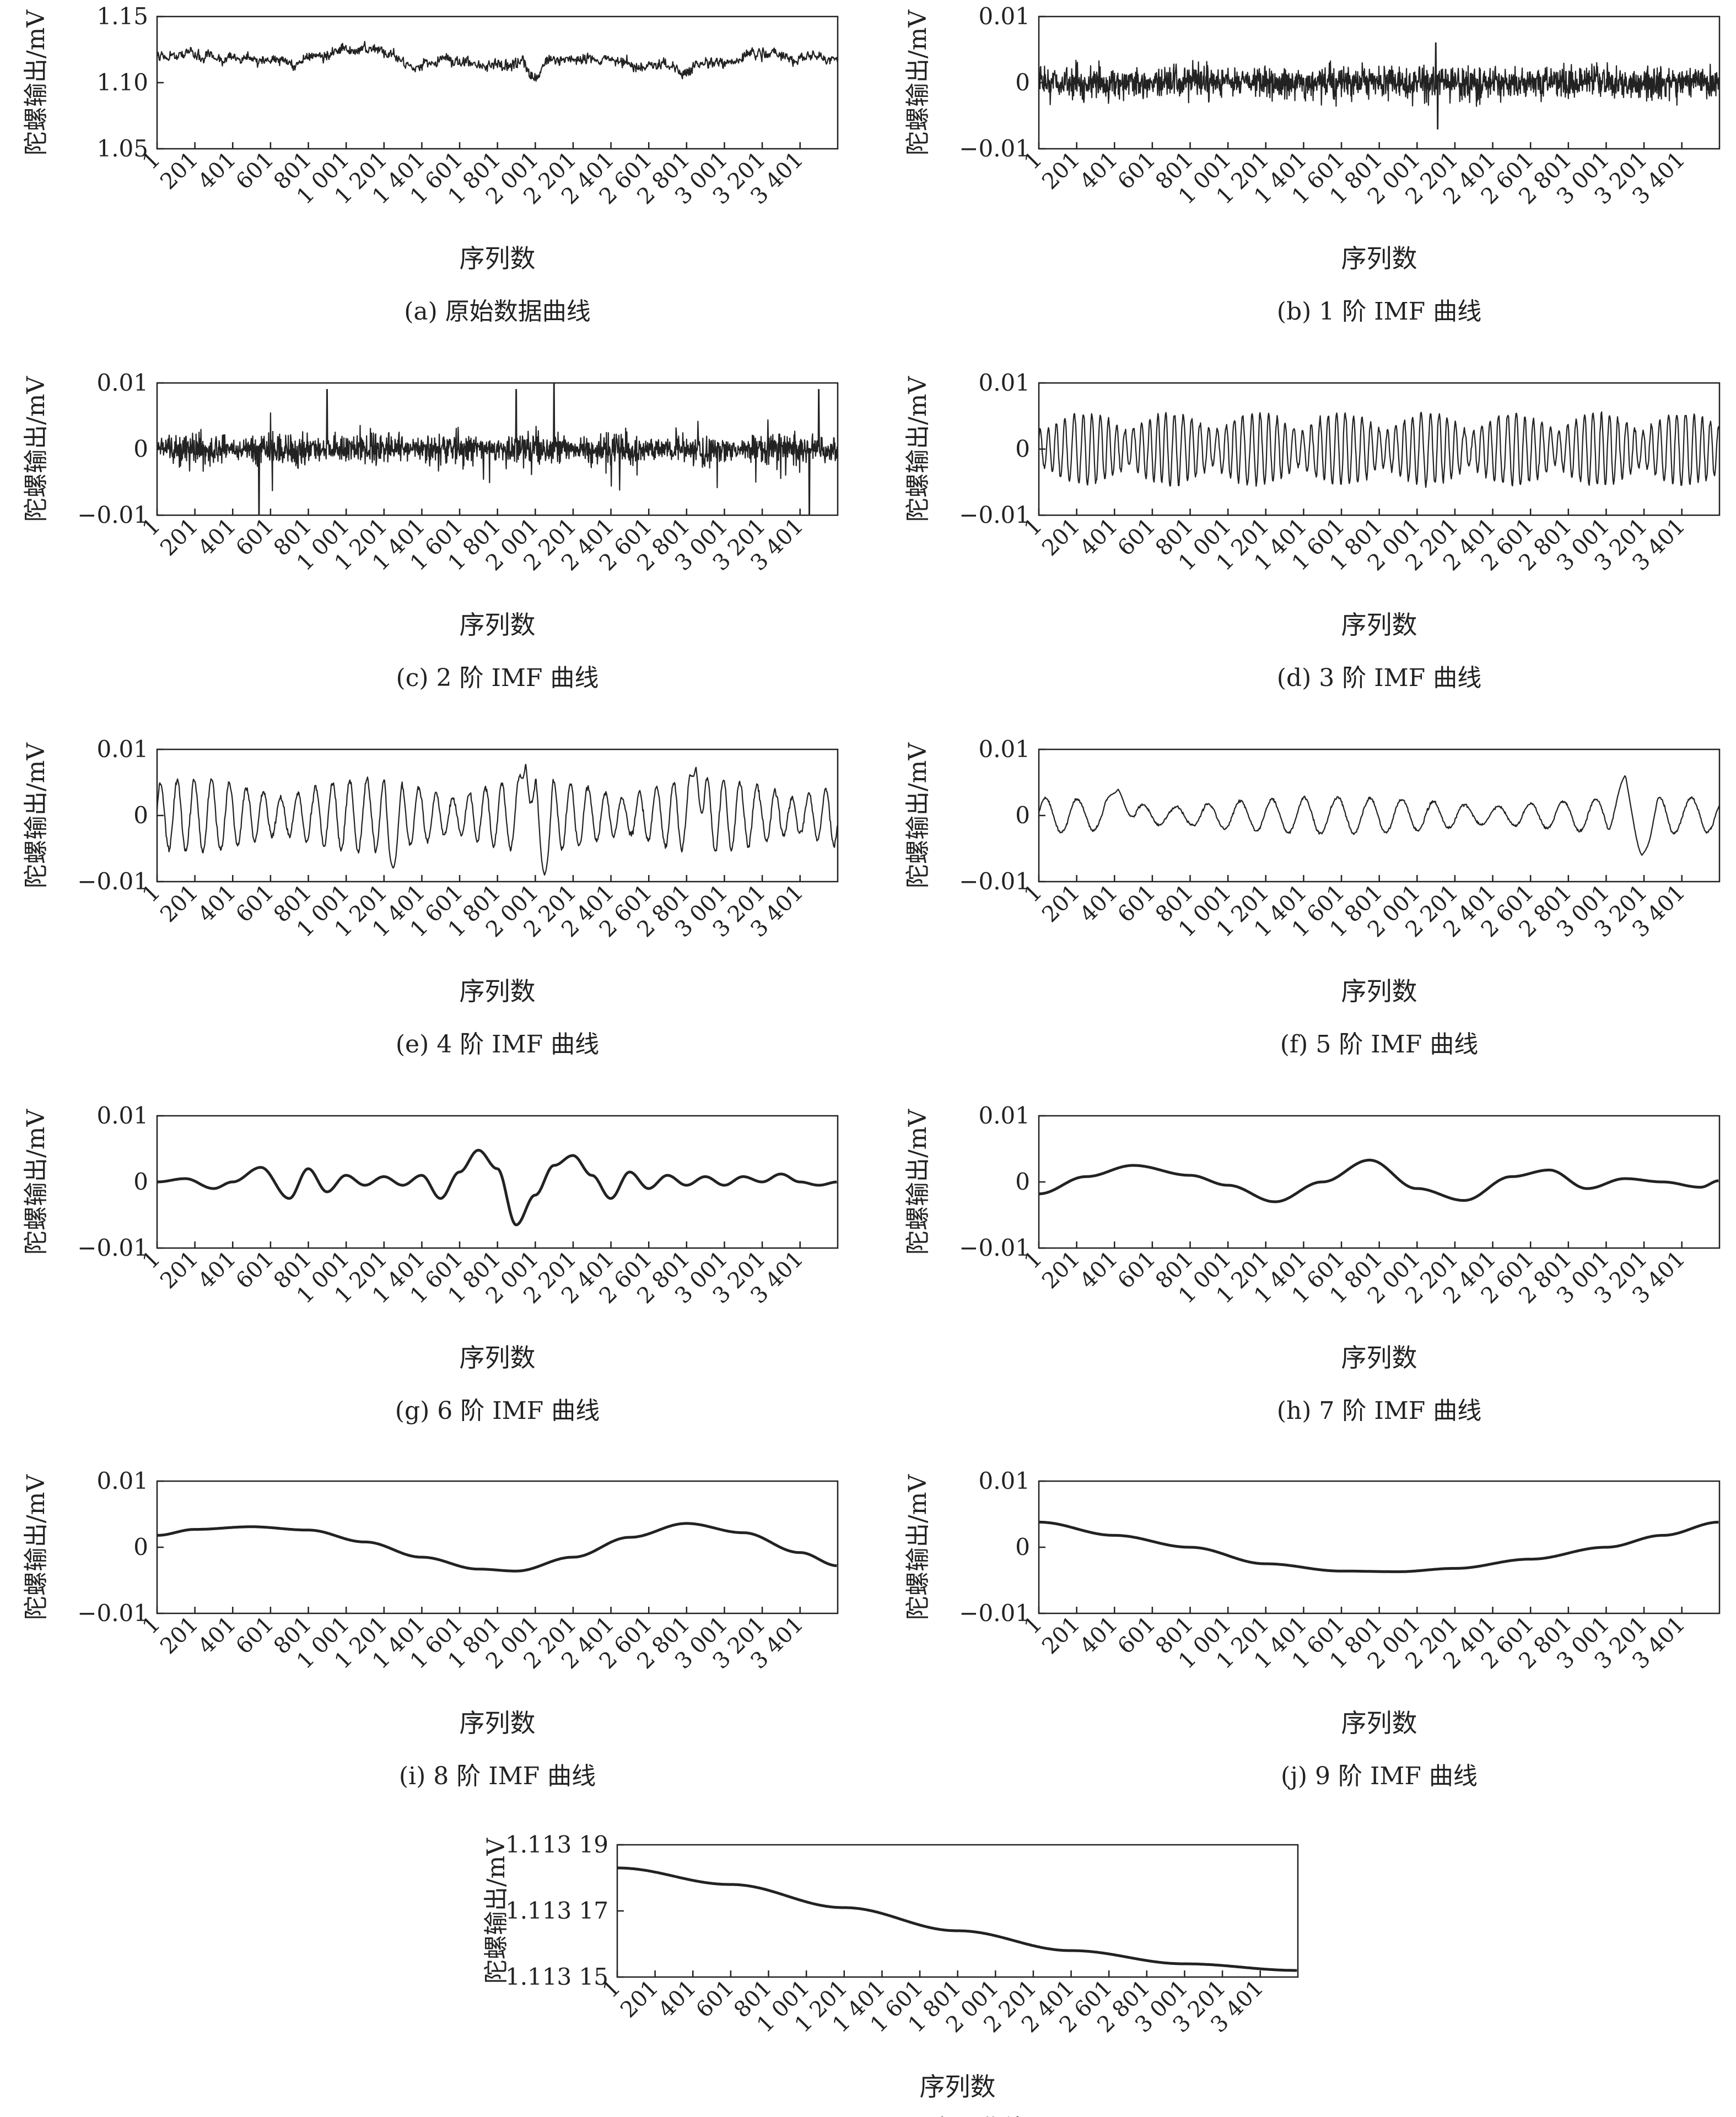  I want to click on chart-caption: (h) 7 阶 IMF 曲线, so click(1379, 1411).